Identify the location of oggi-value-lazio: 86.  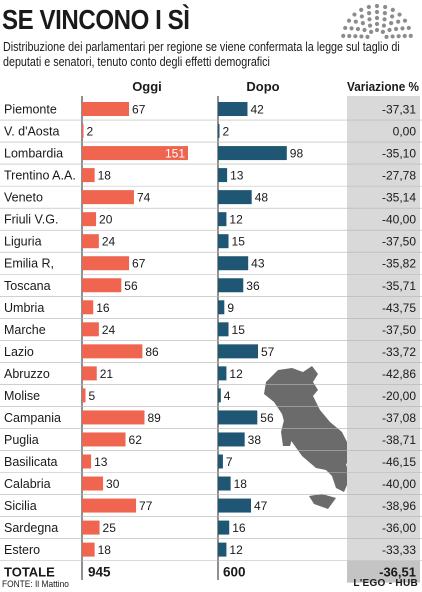
(152, 352).